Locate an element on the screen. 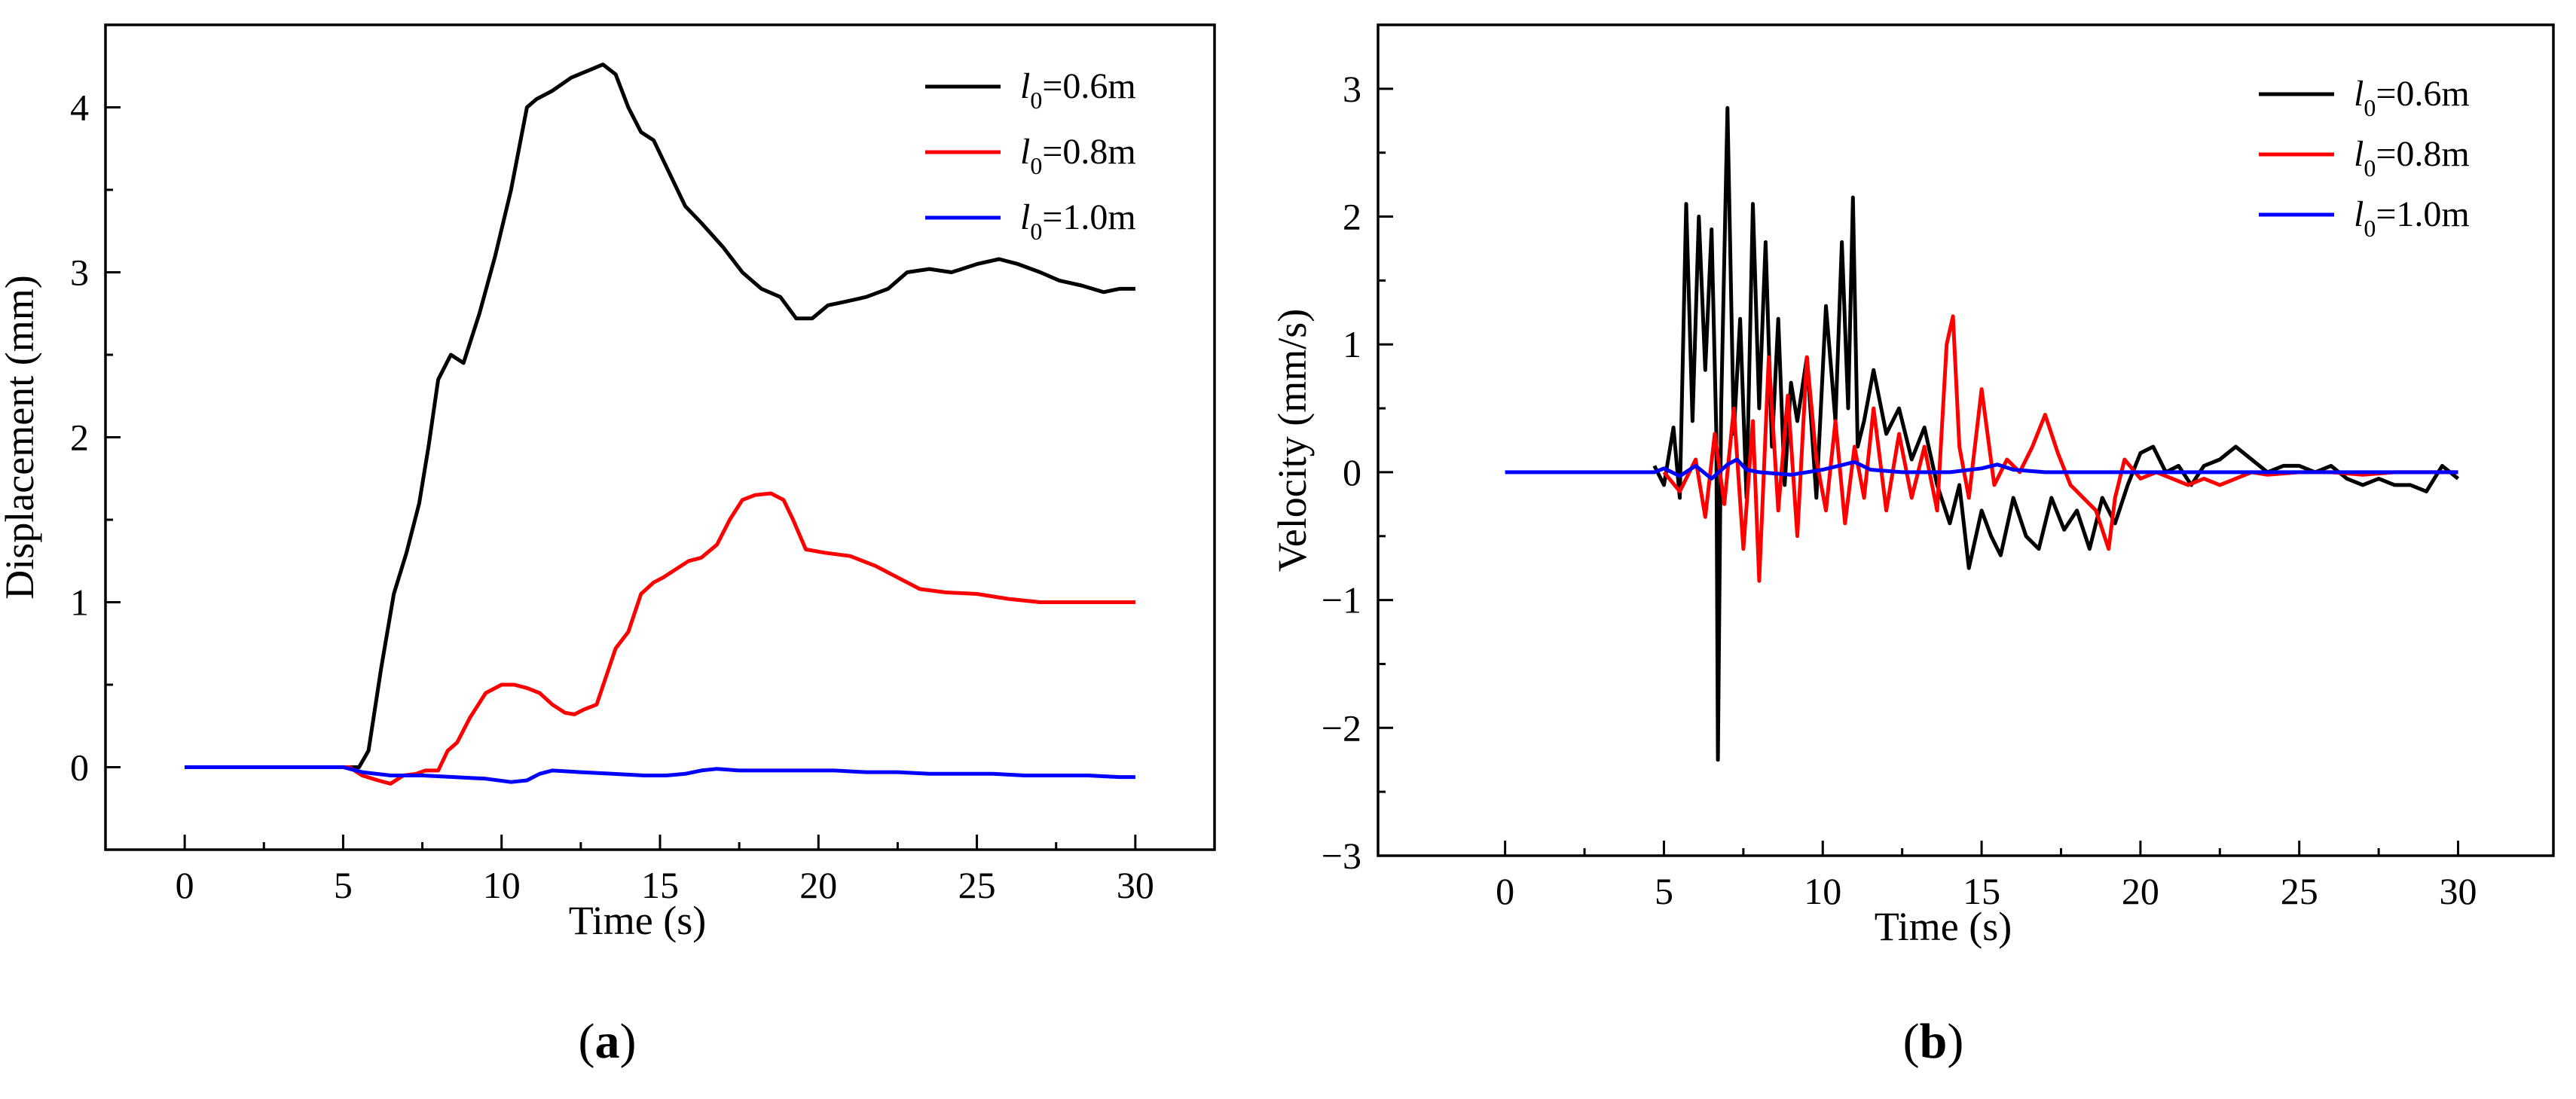 This screenshot has width=2576, height=1099. y-tick-label: −1 is located at coordinates (1341, 600).